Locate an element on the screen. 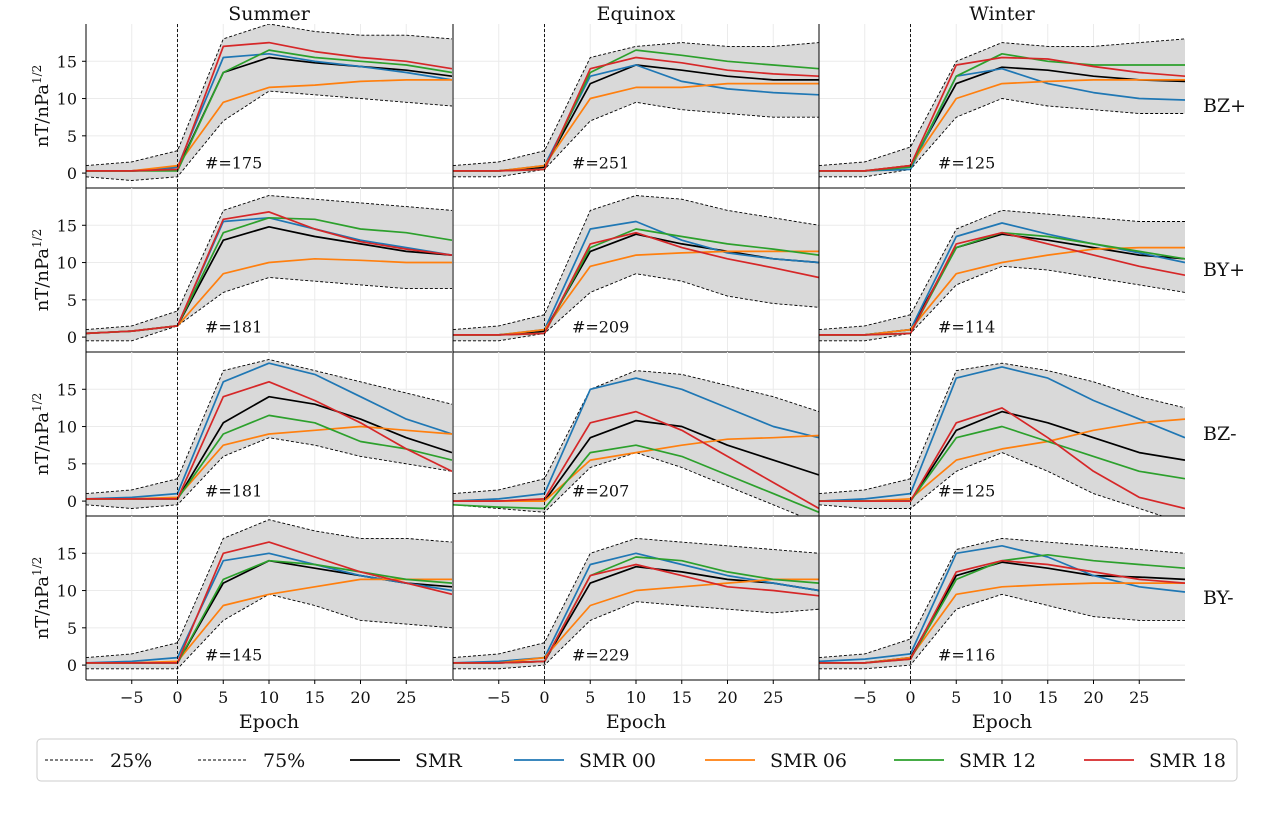 Image resolution: width=1280 pixels, height=814 pixels. panel-bzminus-winter: #=125 is located at coordinates (1001, 434).